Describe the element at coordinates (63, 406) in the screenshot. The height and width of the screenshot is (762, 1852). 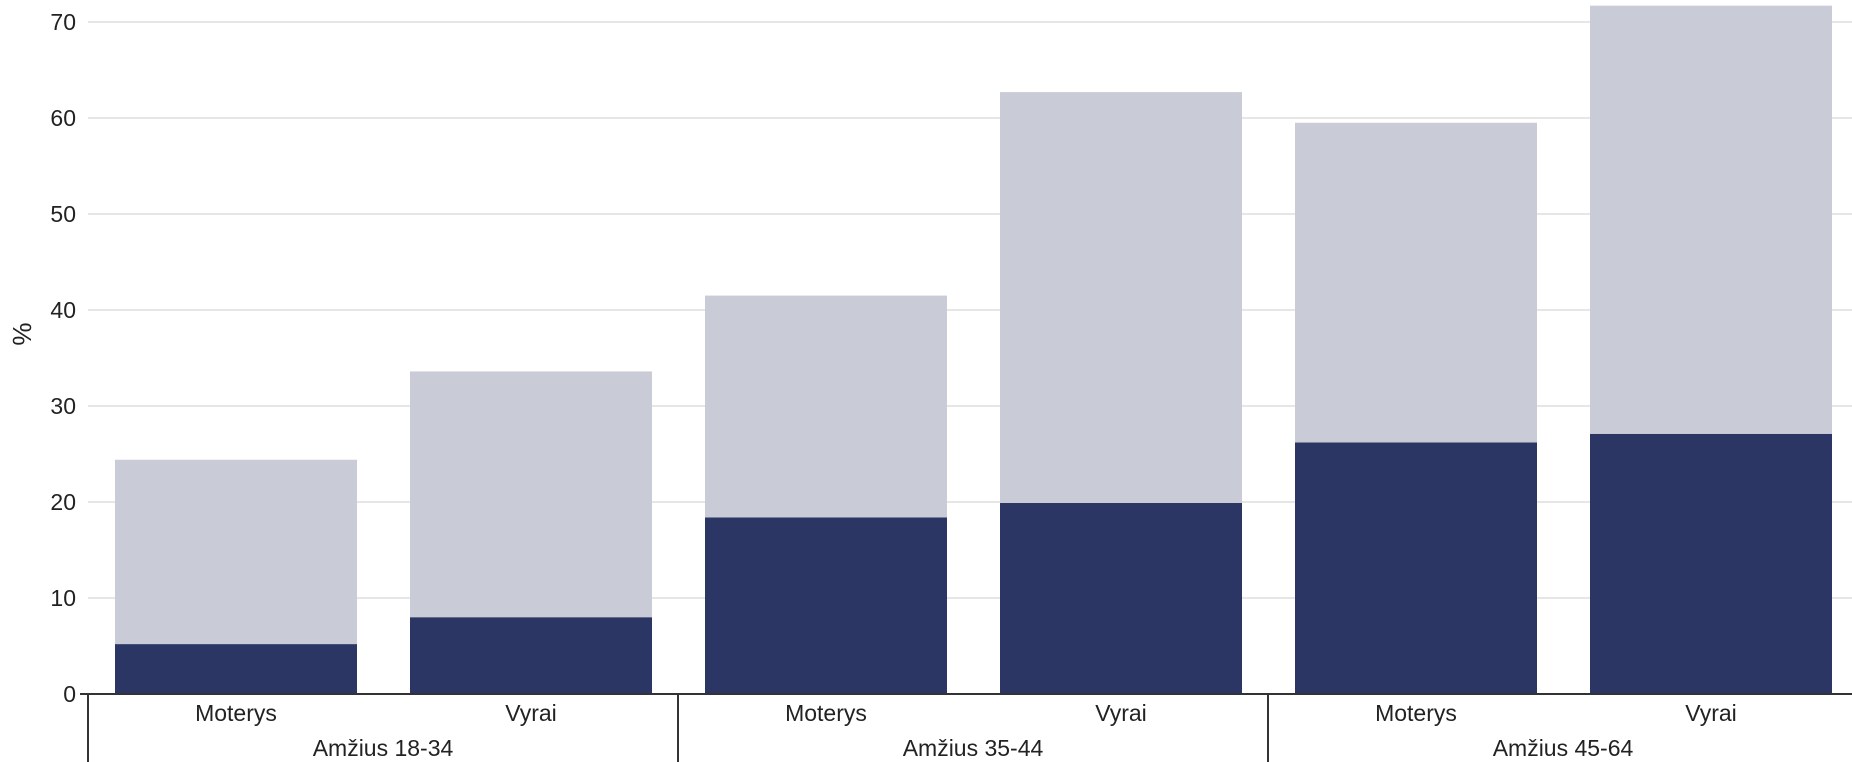
I see `y-tick-label: 30` at that location.